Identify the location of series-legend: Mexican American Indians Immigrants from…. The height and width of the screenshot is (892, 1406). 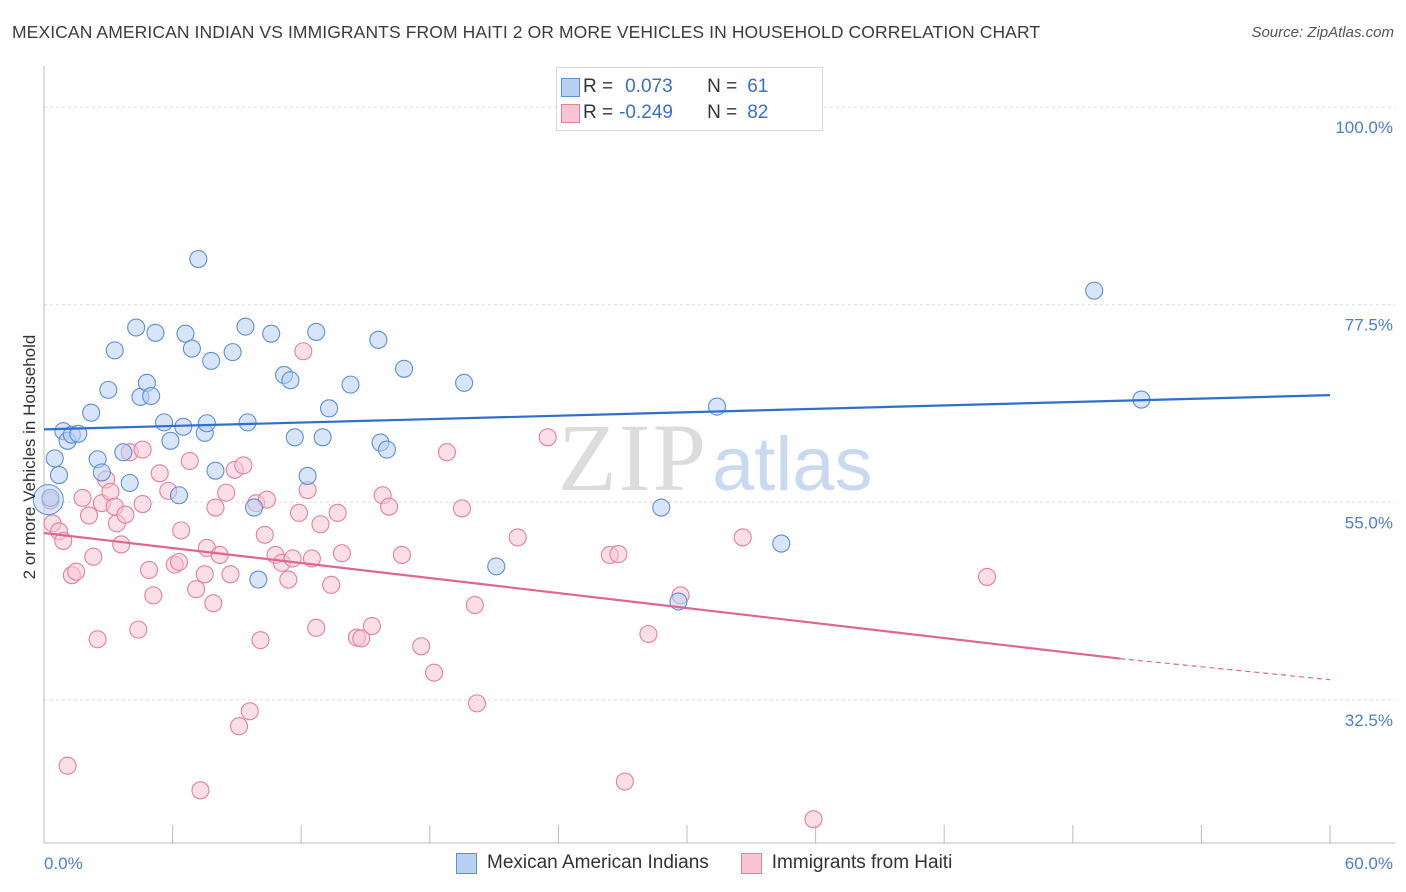
(720, 863).